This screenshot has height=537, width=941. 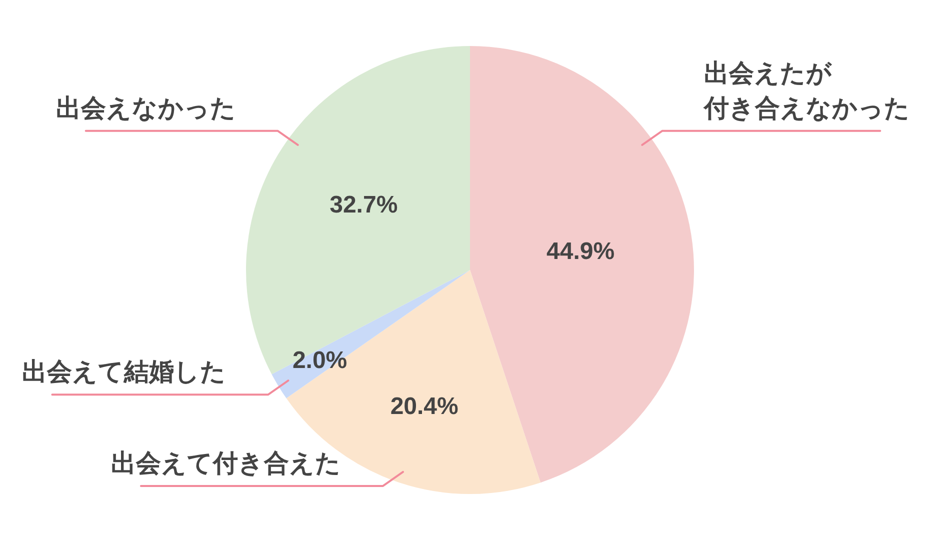 I want to click on data-label: 2.0%, so click(x=320, y=360).